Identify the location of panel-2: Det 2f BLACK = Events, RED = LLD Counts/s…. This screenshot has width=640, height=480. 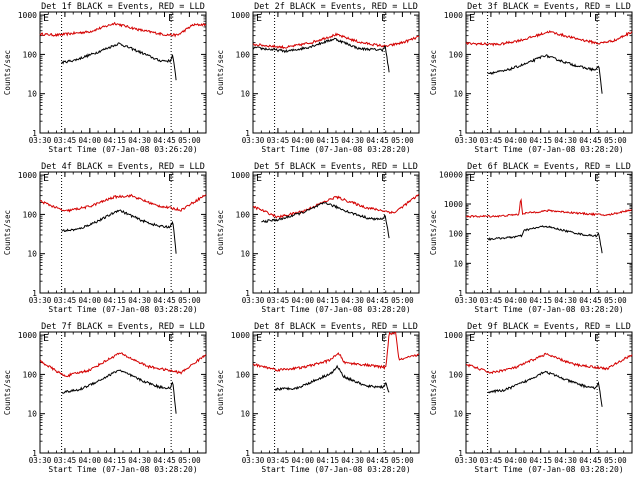
(318, 78).